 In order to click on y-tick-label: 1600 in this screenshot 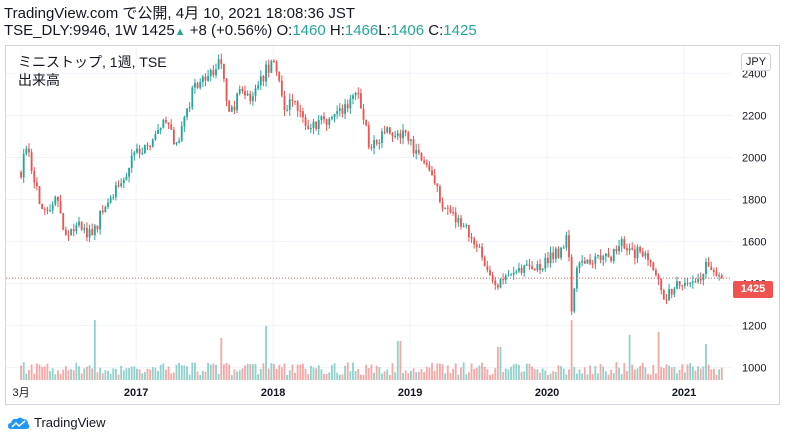, I will do `click(754, 242)`.